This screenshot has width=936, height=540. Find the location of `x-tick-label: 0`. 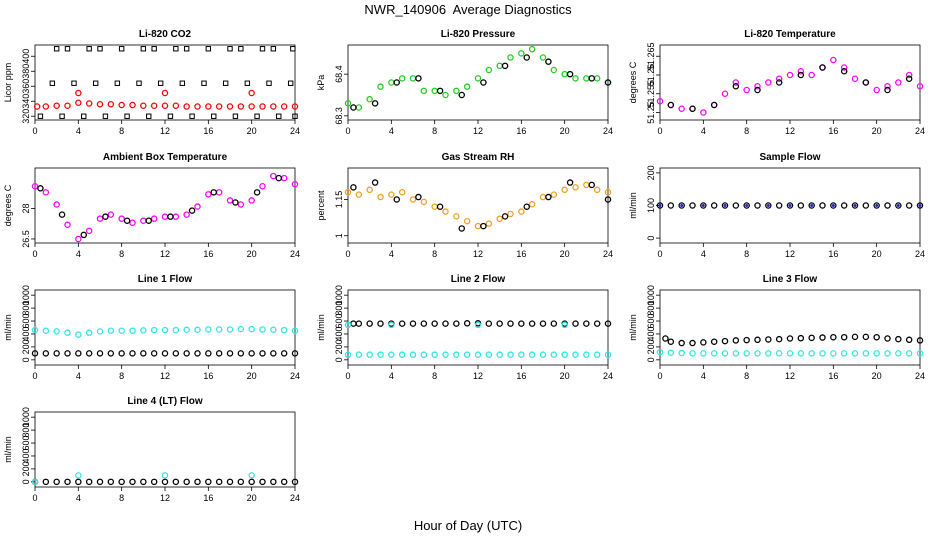

x-tick-label: 0 is located at coordinates (347, 131).